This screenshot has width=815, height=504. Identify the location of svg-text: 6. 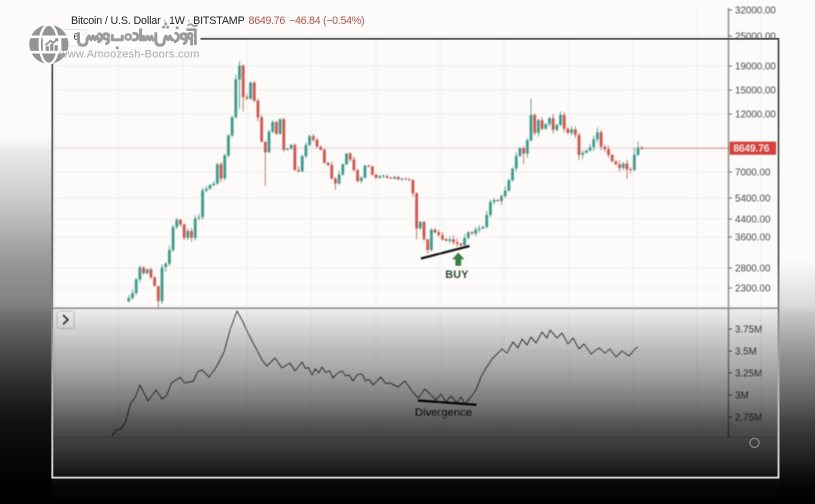
(77, 37).